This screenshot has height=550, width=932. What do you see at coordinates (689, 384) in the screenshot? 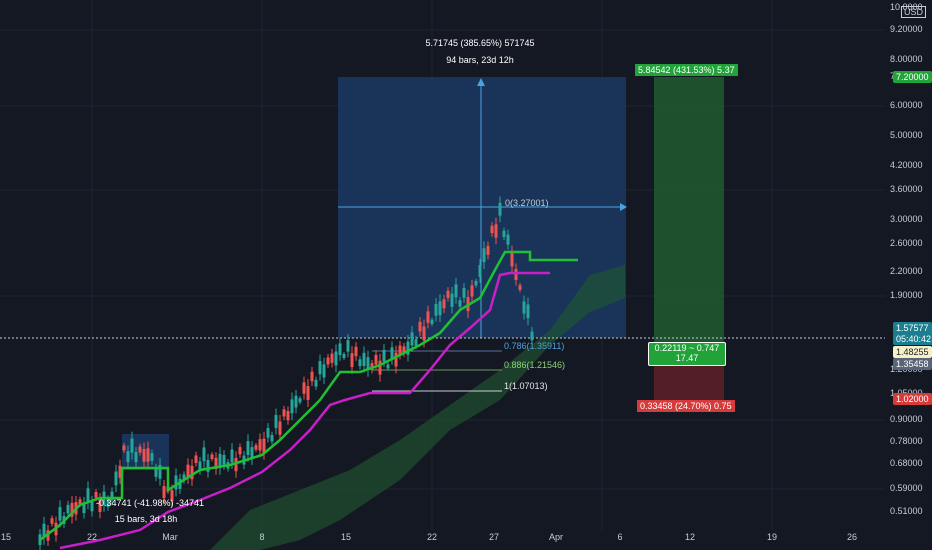
I see `loss-zone` at bounding box center [689, 384].